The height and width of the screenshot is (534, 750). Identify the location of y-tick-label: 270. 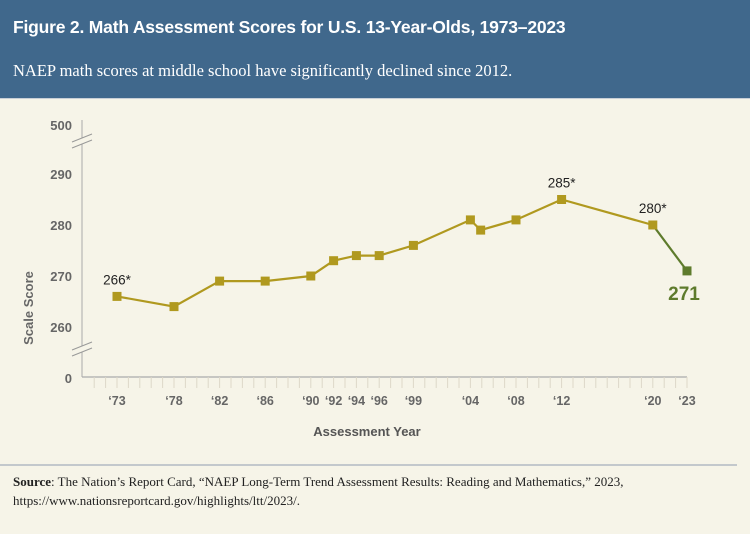
(61, 276).